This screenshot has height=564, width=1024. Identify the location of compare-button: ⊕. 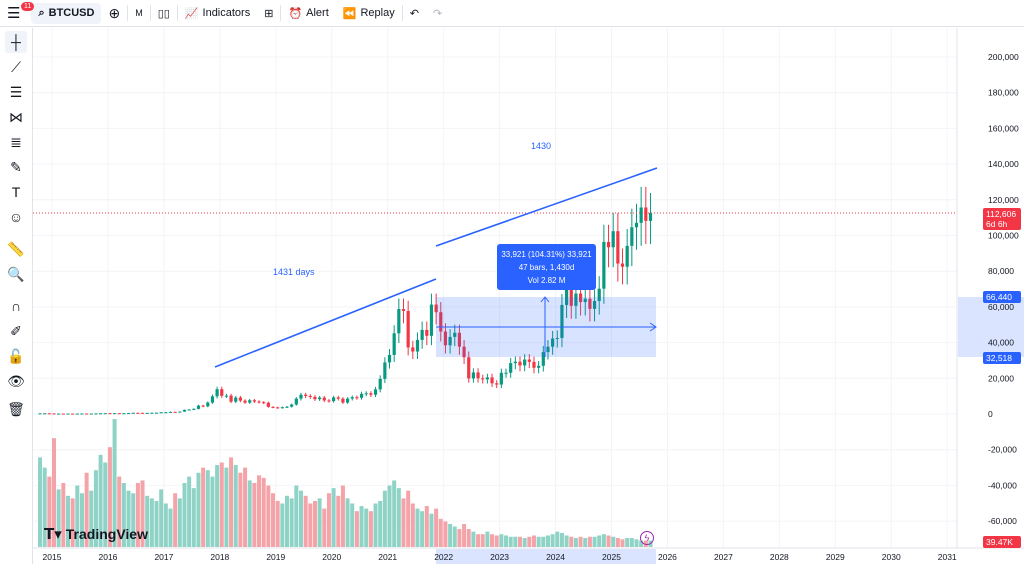
(114, 13).